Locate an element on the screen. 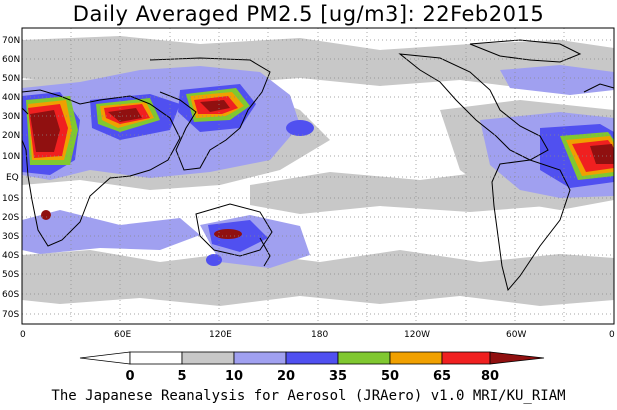 This screenshot has height=410, width=617. lat-label: 50N is located at coordinates (11, 79).